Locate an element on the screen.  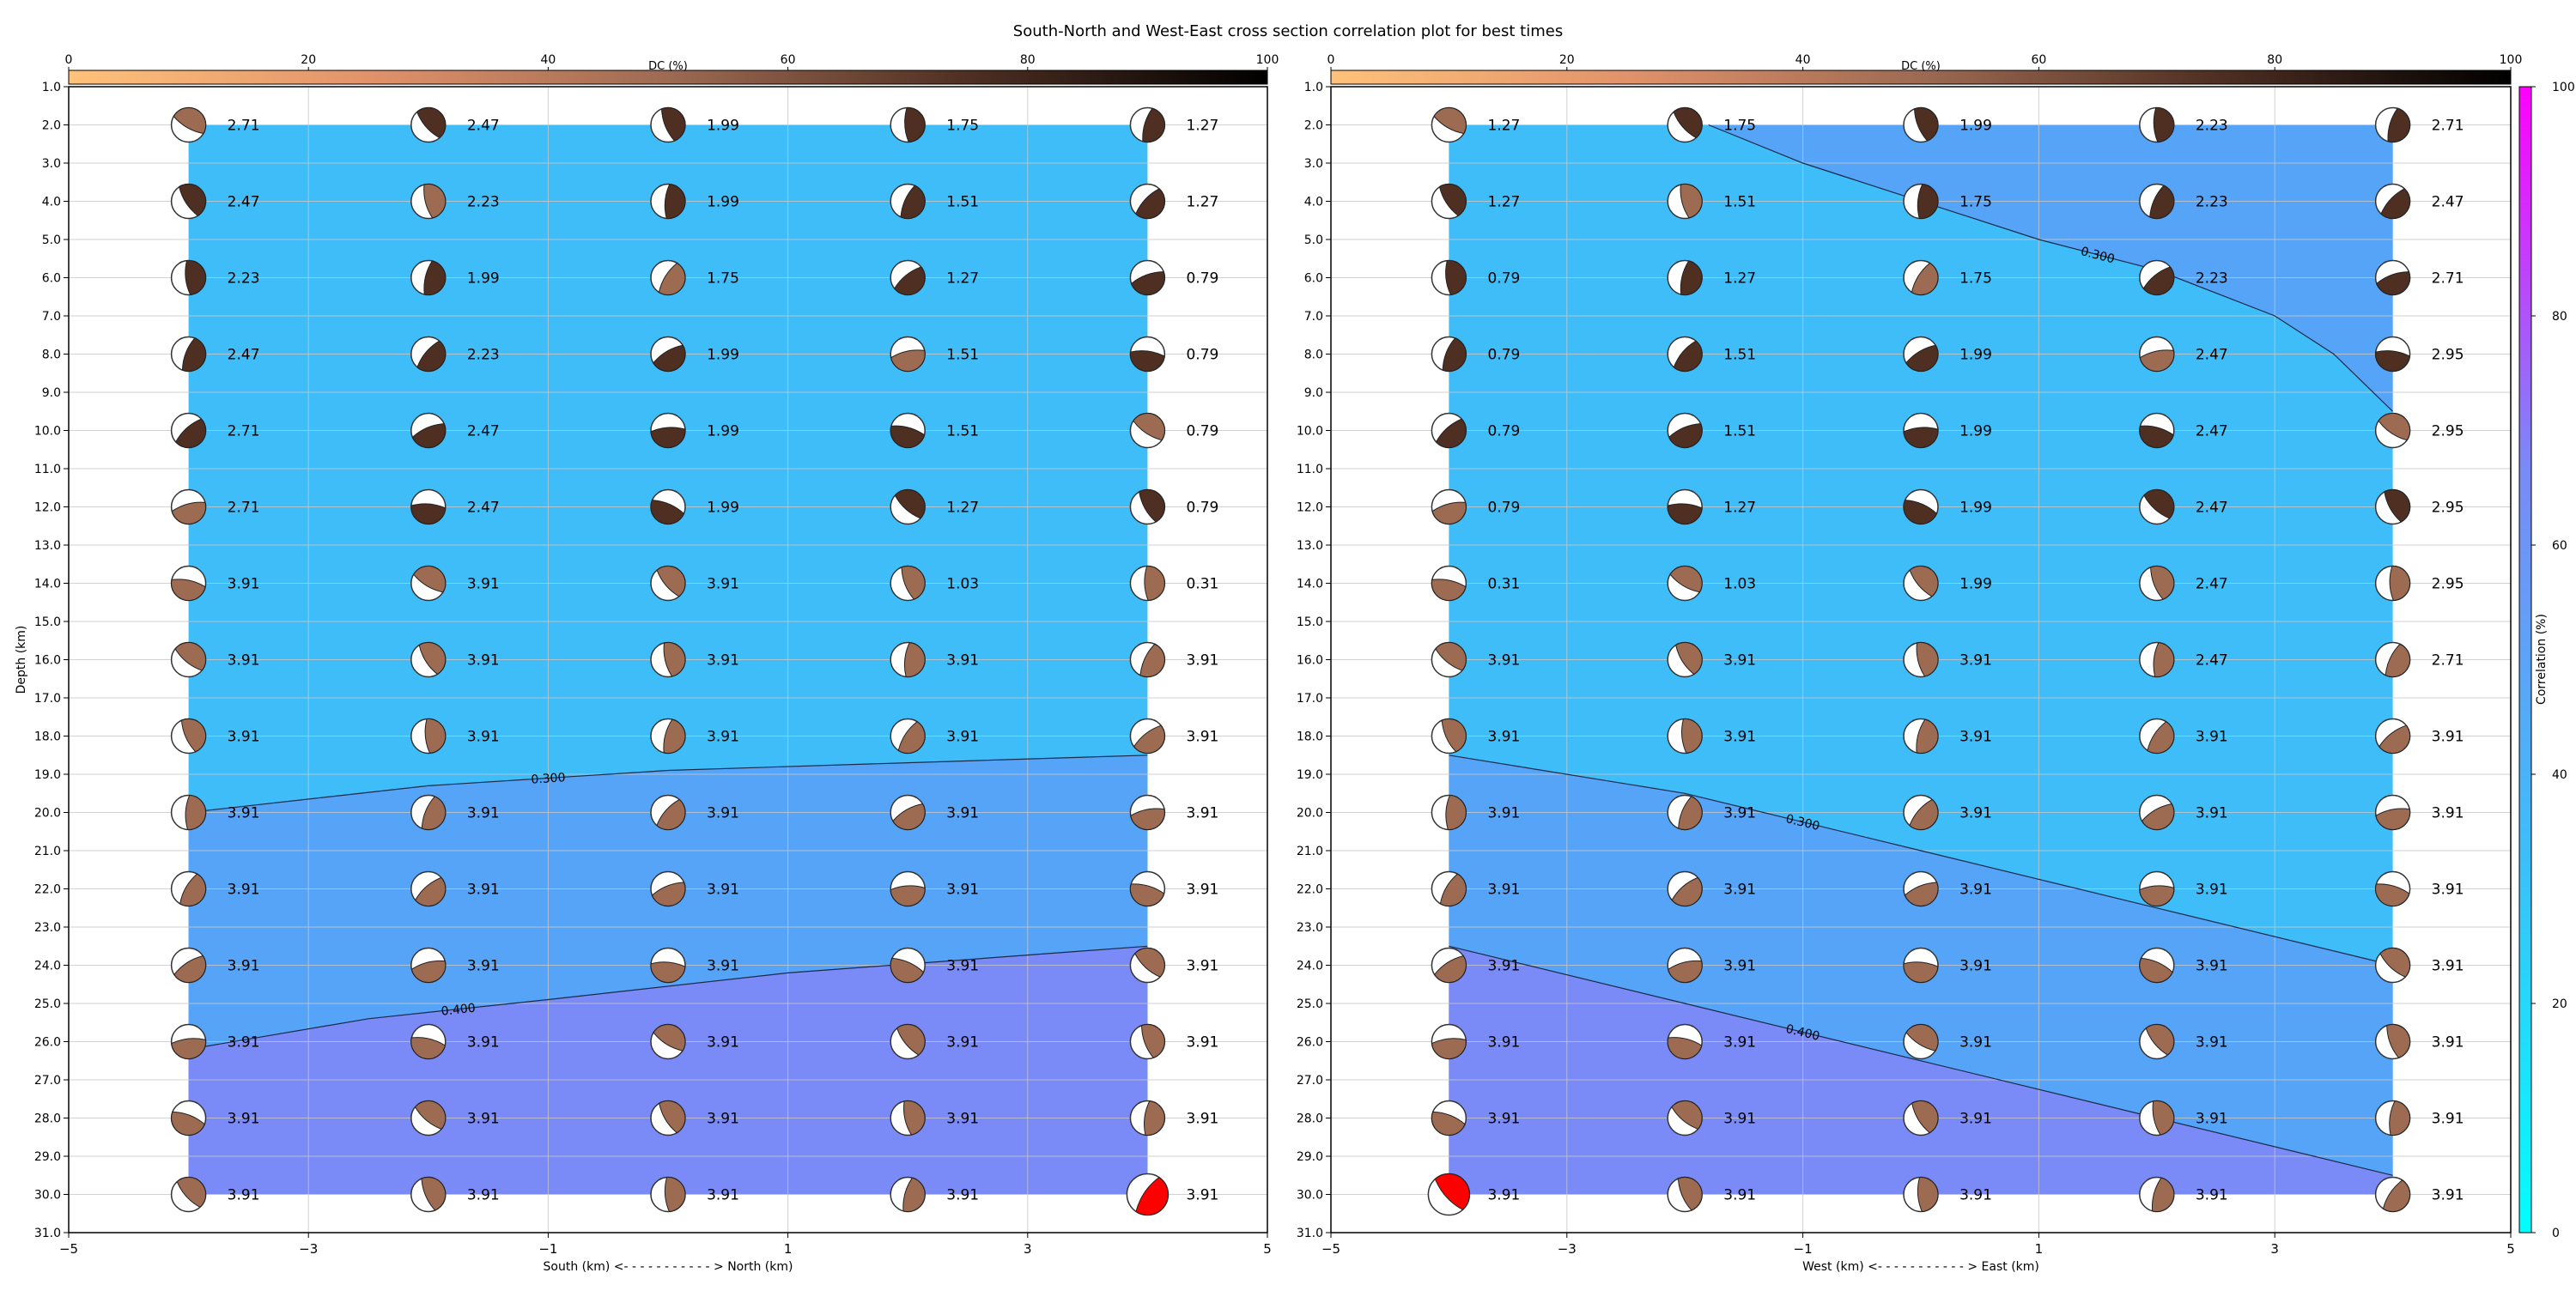
x-tick-label: −3 is located at coordinates (1568, 1249).